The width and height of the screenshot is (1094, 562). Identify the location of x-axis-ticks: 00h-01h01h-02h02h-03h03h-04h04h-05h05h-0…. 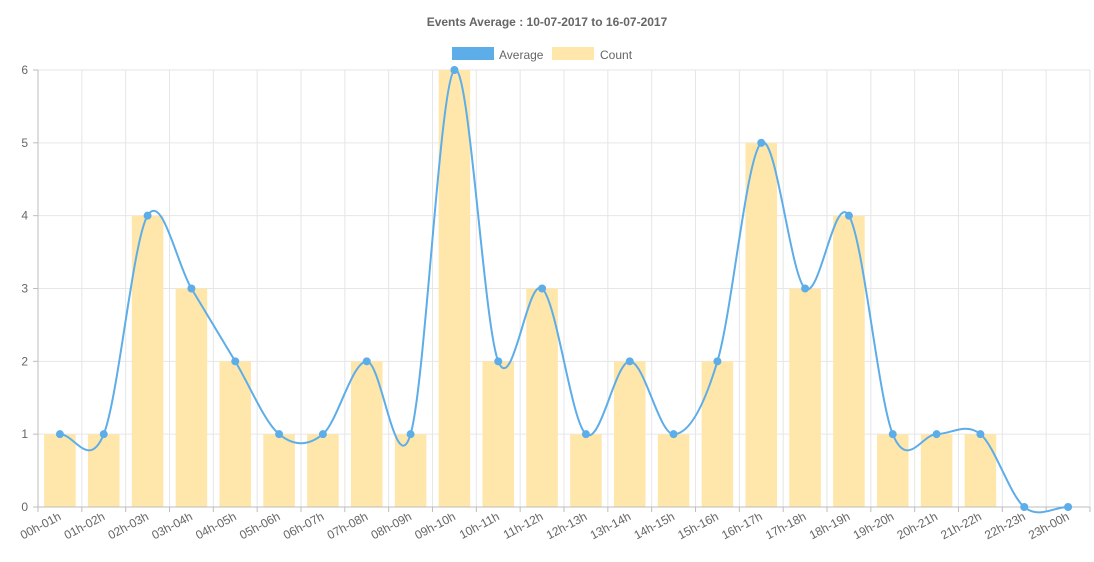
(545, 525).